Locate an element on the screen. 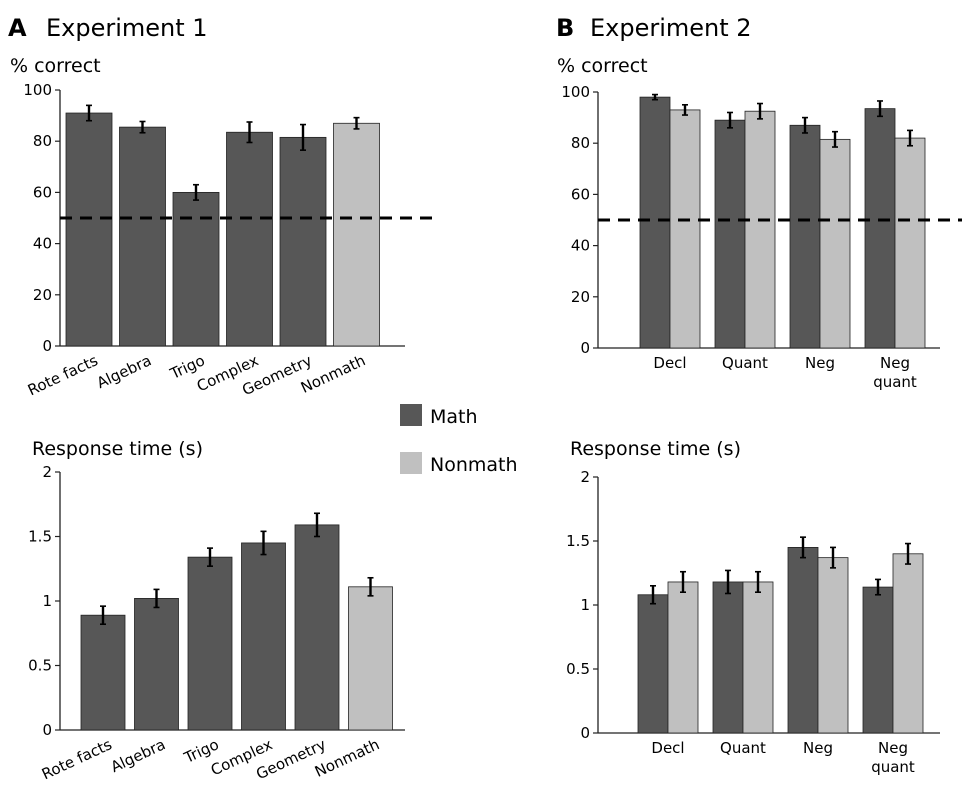 The image size is (964, 785). panel-b-letter: B is located at coordinates (565, 28).